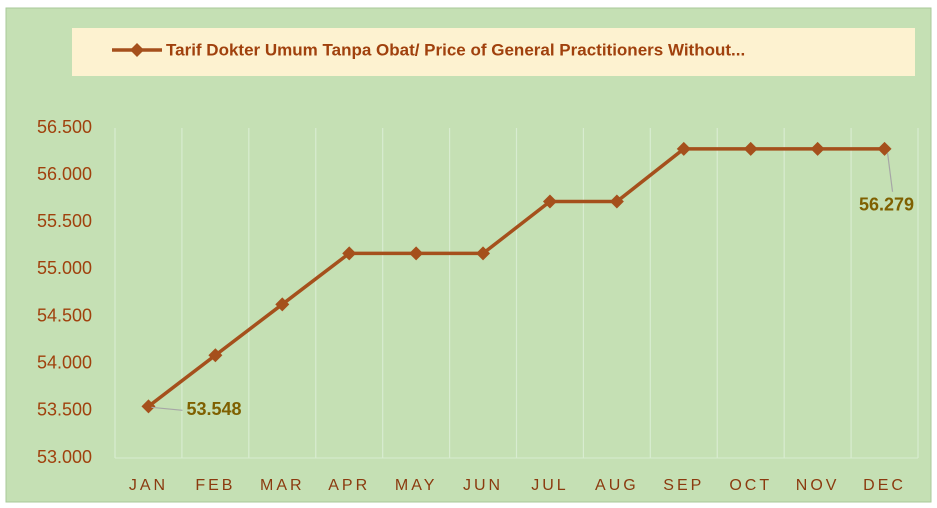 The width and height of the screenshot is (937, 508). Describe the element at coordinates (64, 410) in the screenshot. I see `y-tick-label: 53.500` at that location.